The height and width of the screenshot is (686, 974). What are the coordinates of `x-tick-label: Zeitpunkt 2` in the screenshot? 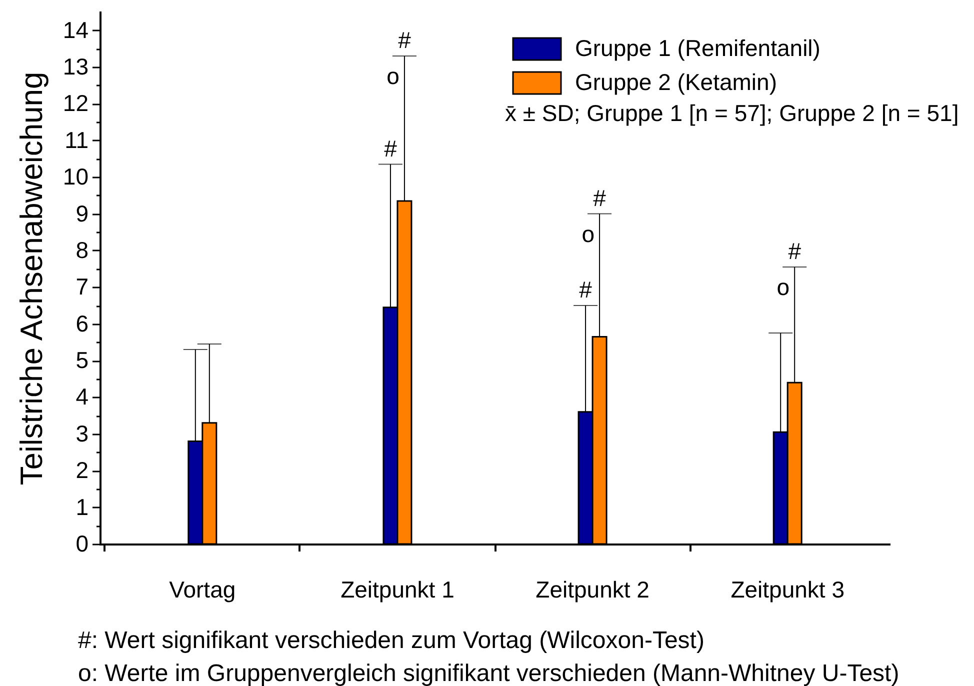 It's located at (593, 589).